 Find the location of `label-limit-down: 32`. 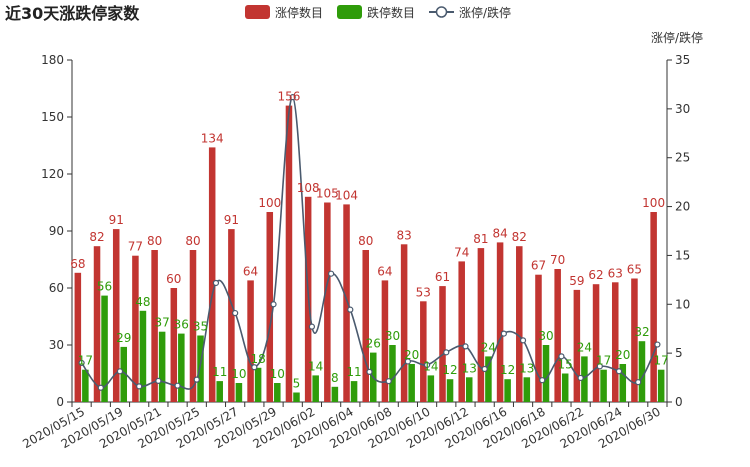

label-limit-down: 32 is located at coordinates (641, 332).